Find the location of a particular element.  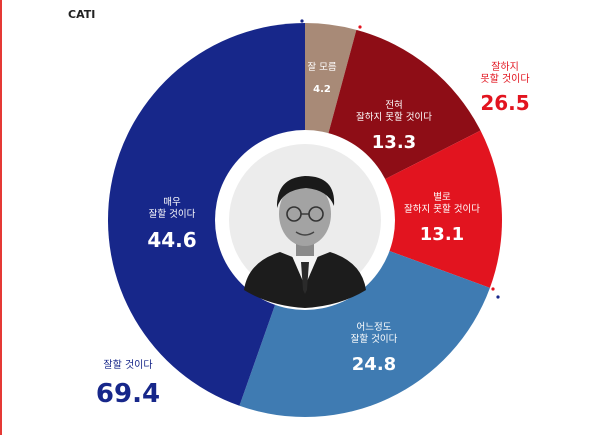

center-portrait is located at coordinates (305, 220).